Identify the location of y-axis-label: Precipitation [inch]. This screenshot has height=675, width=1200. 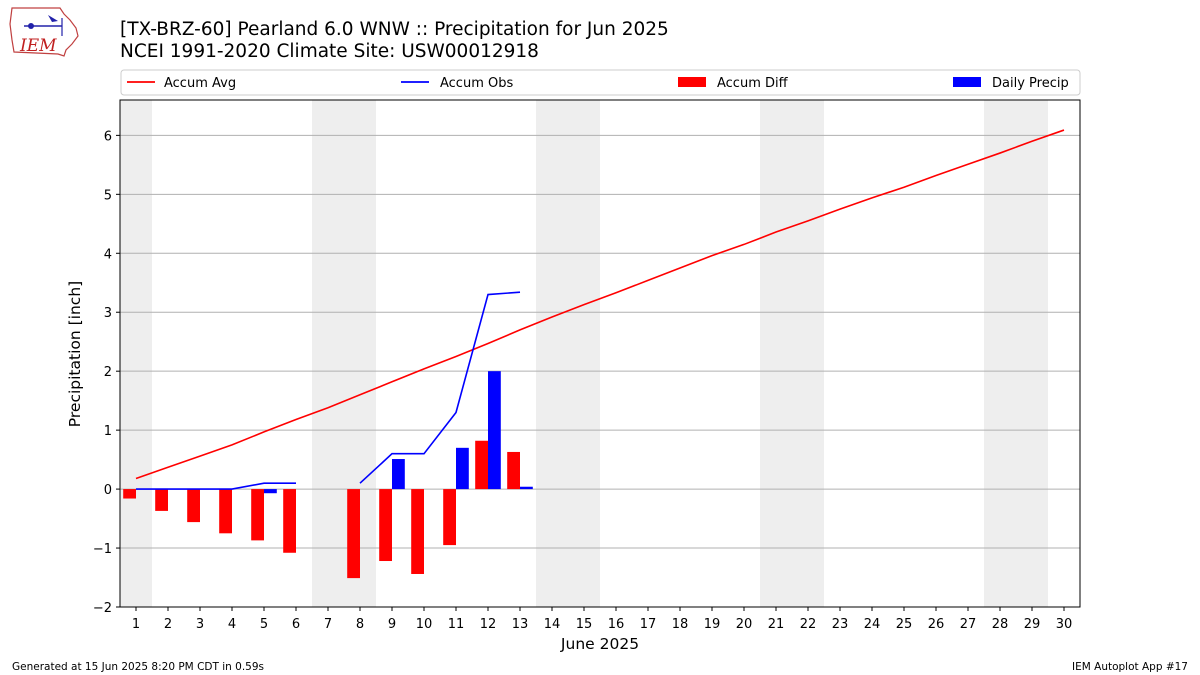
(75, 354).